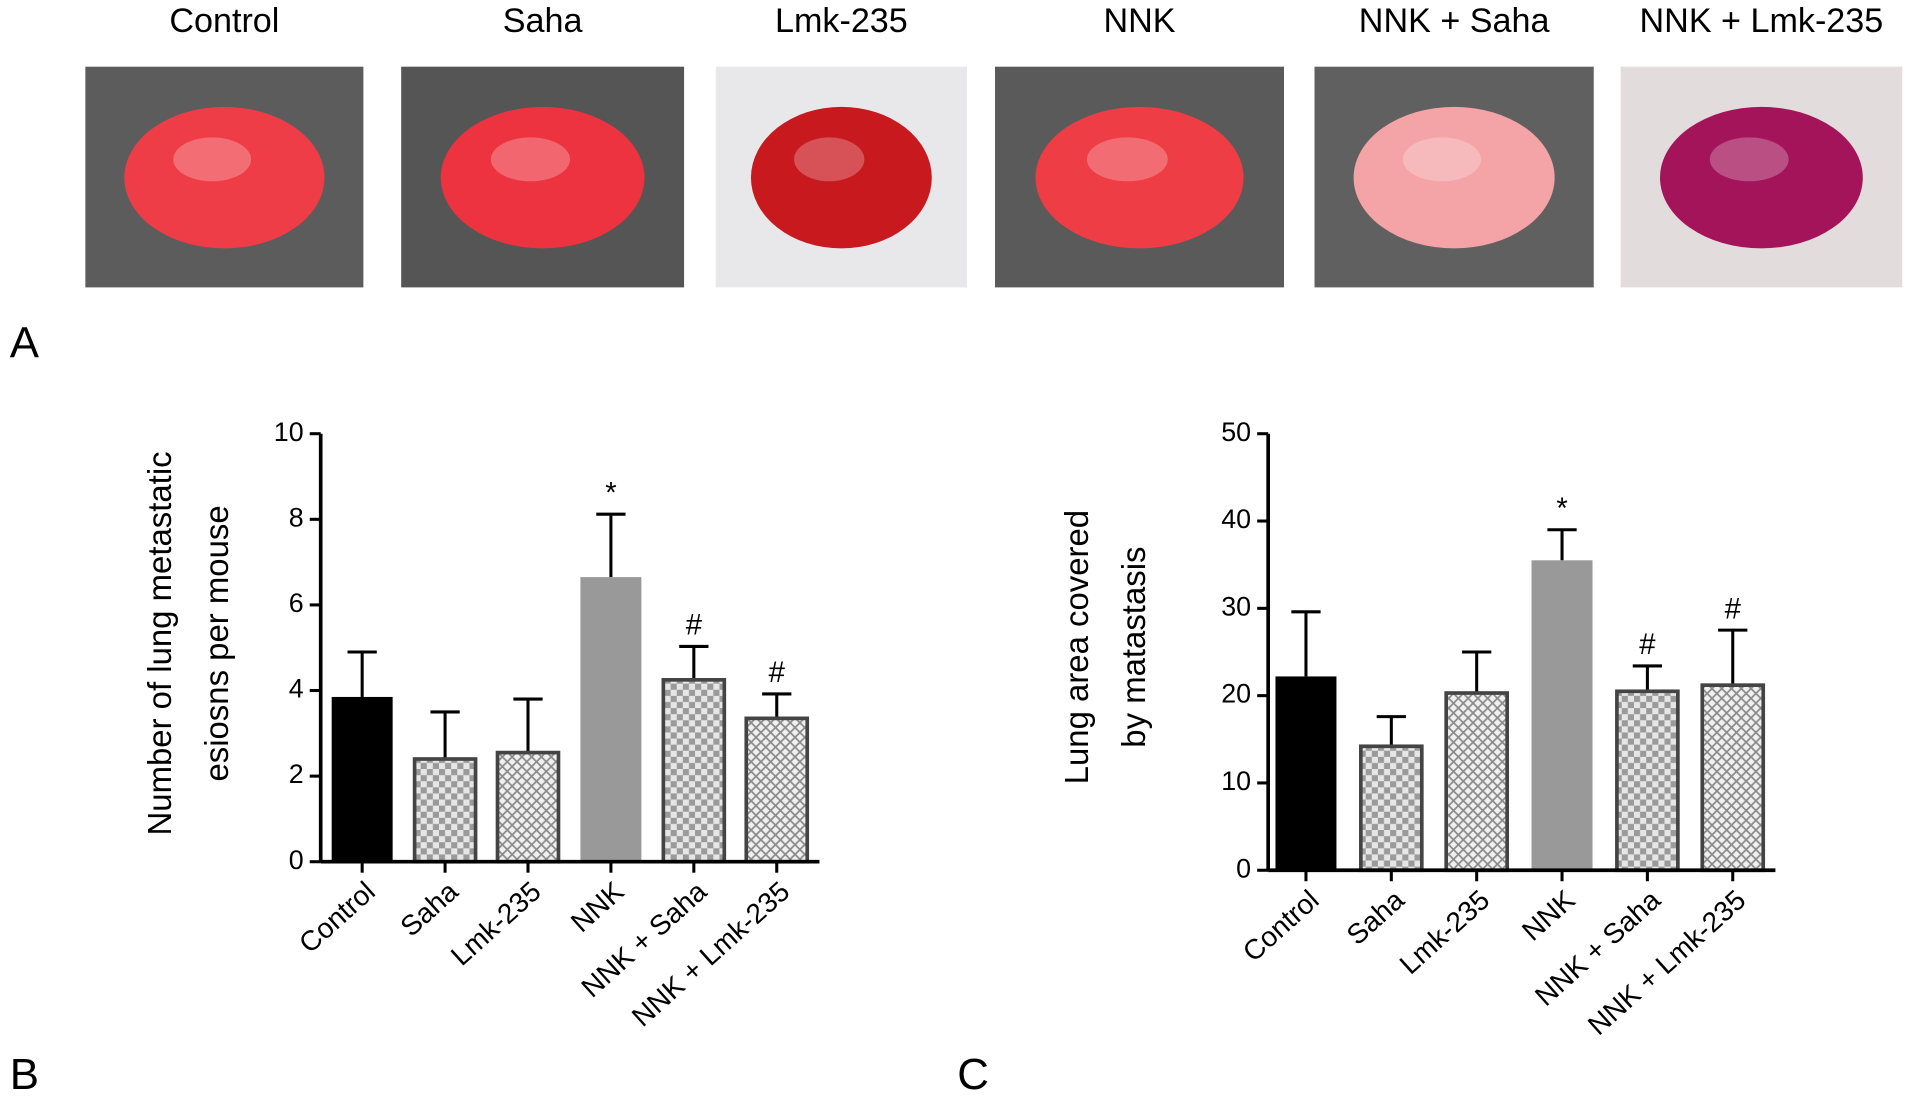 The width and height of the screenshot is (1912, 1104). Describe the element at coordinates (296, 689) in the screenshot. I see `y-tick-label: 4` at that location.